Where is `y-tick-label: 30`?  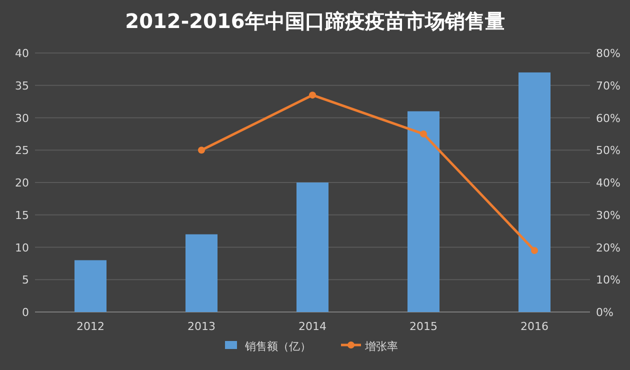
y-tick-label: 30 is located at coordinates (22, 118).